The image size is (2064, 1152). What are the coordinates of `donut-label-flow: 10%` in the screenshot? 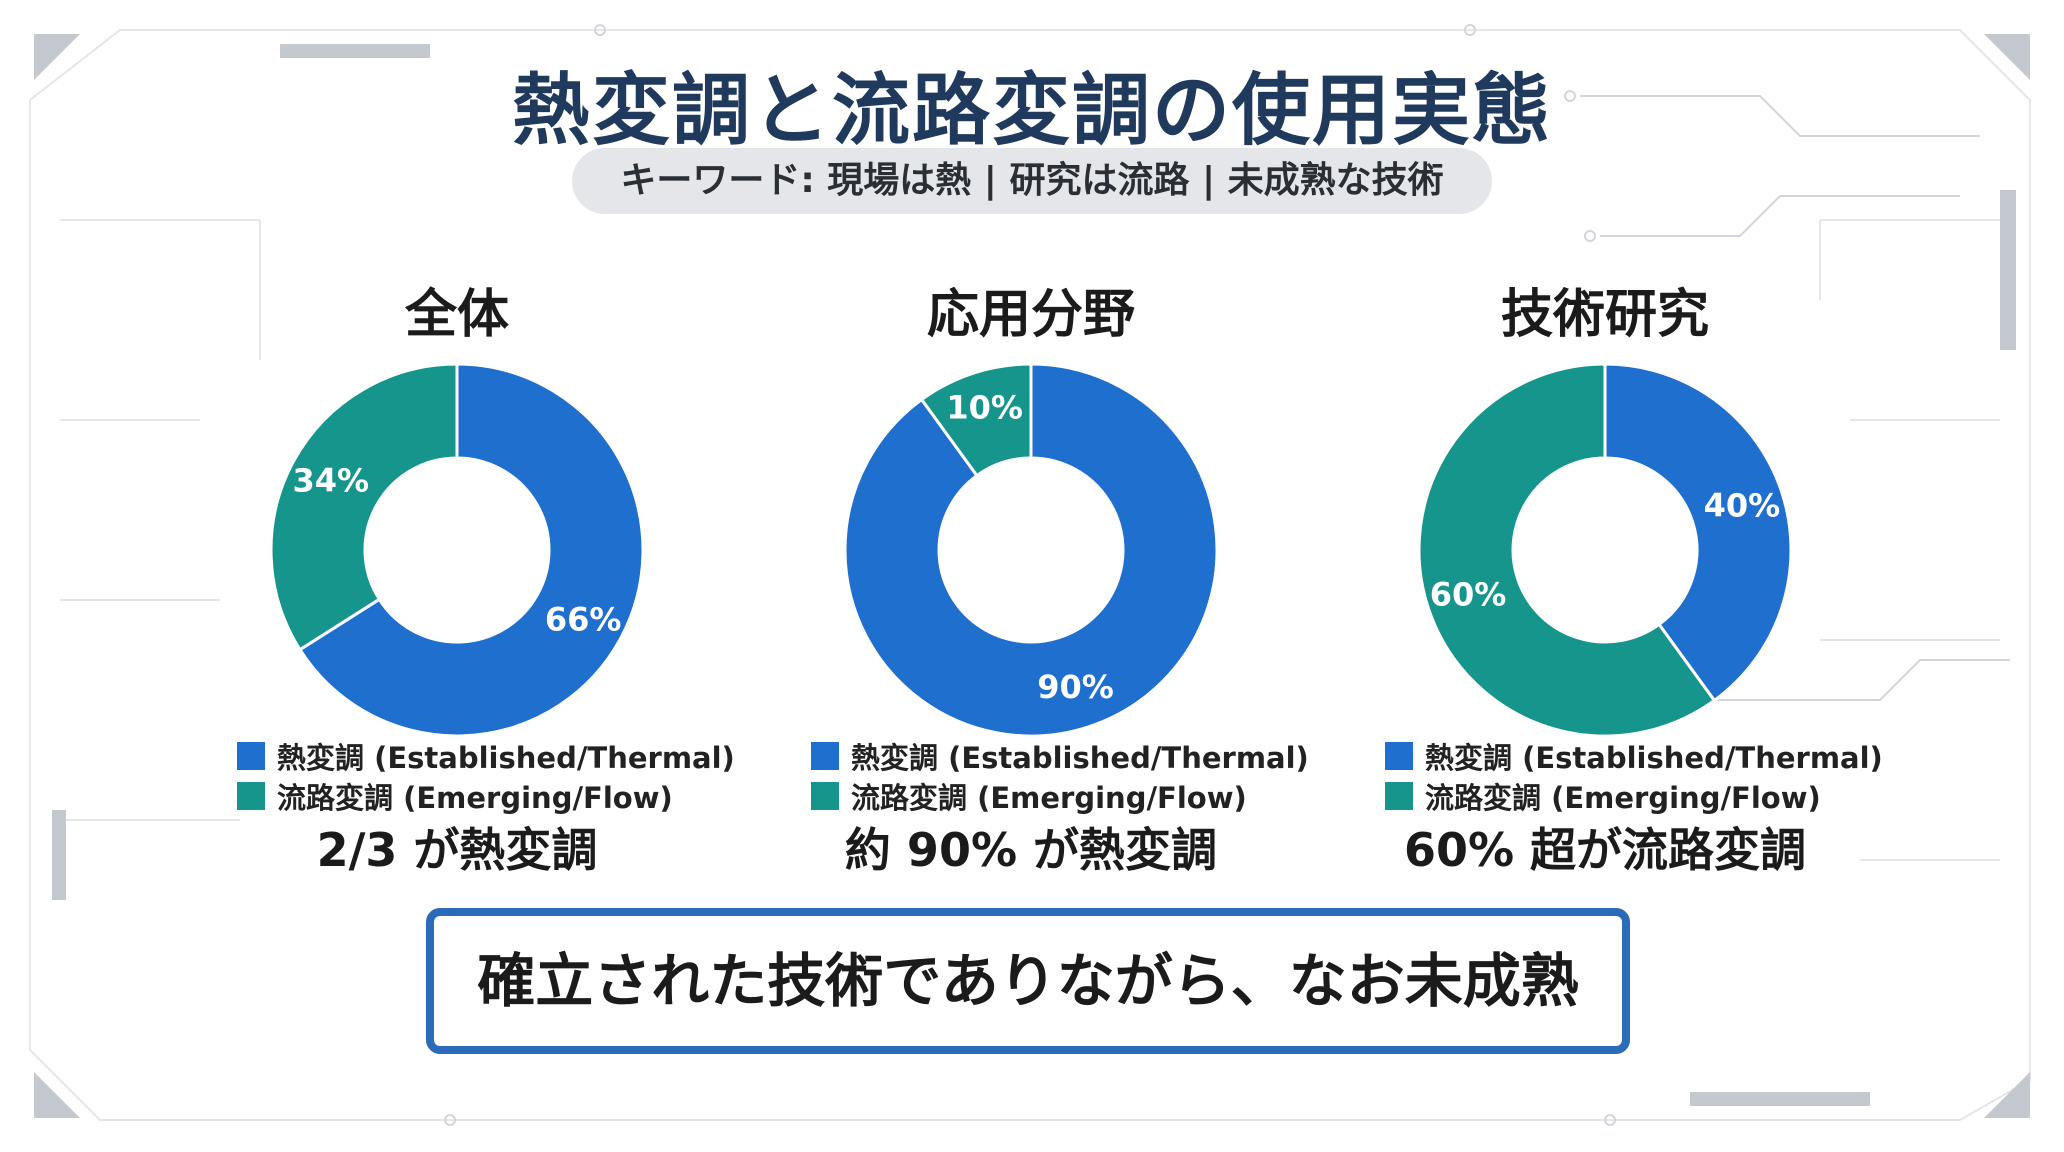 It's located at (984, 407).